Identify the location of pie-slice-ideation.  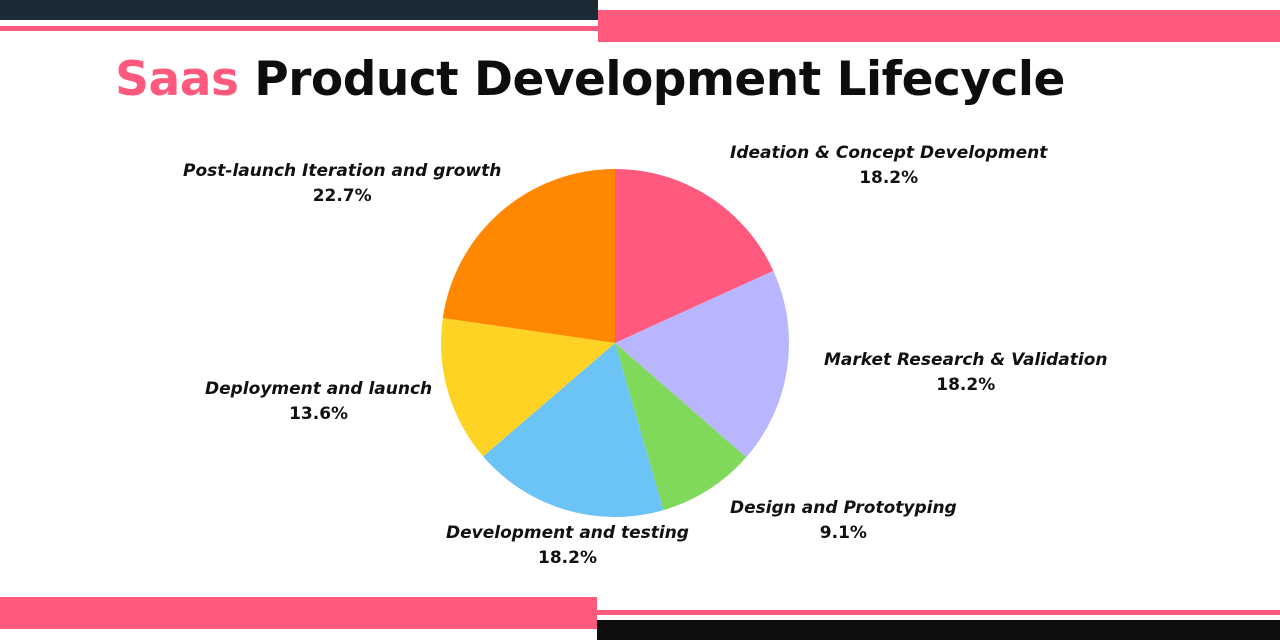
(694, 256).